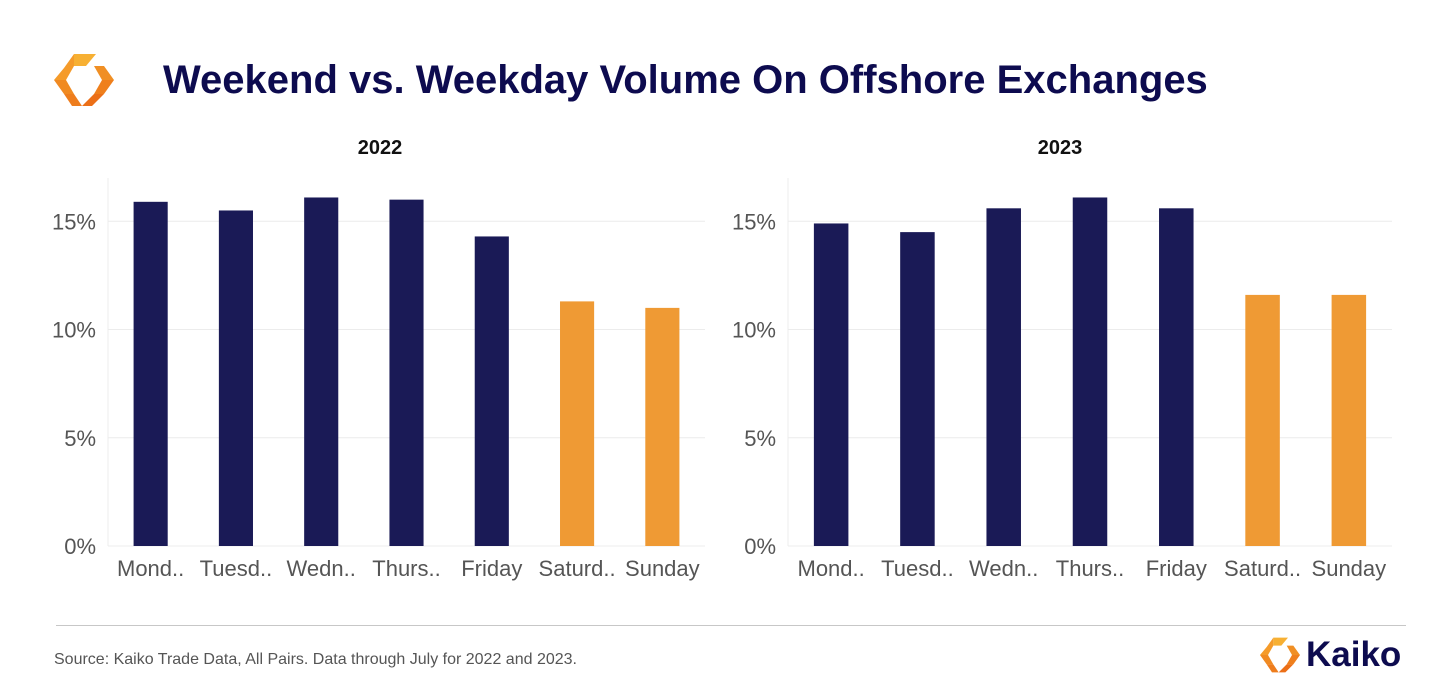  What do you see at coordinates (1354, 654) in the screenshot?
I see `brand-name: Kaiko` at bounding box center [1354, 654].